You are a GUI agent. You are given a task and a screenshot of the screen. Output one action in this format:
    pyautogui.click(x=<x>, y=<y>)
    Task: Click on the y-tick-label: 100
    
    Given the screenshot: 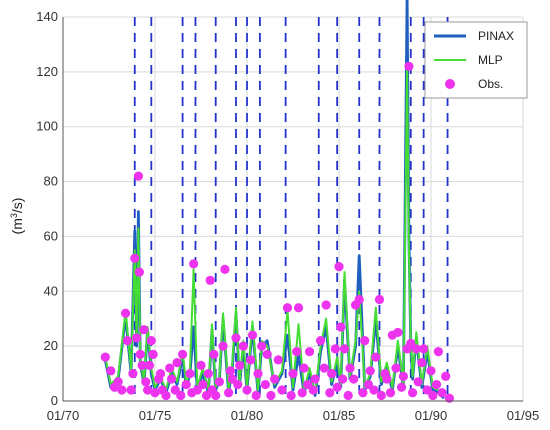 What is the action you would take?
    pyautogui.click(x=47, y=126)
    